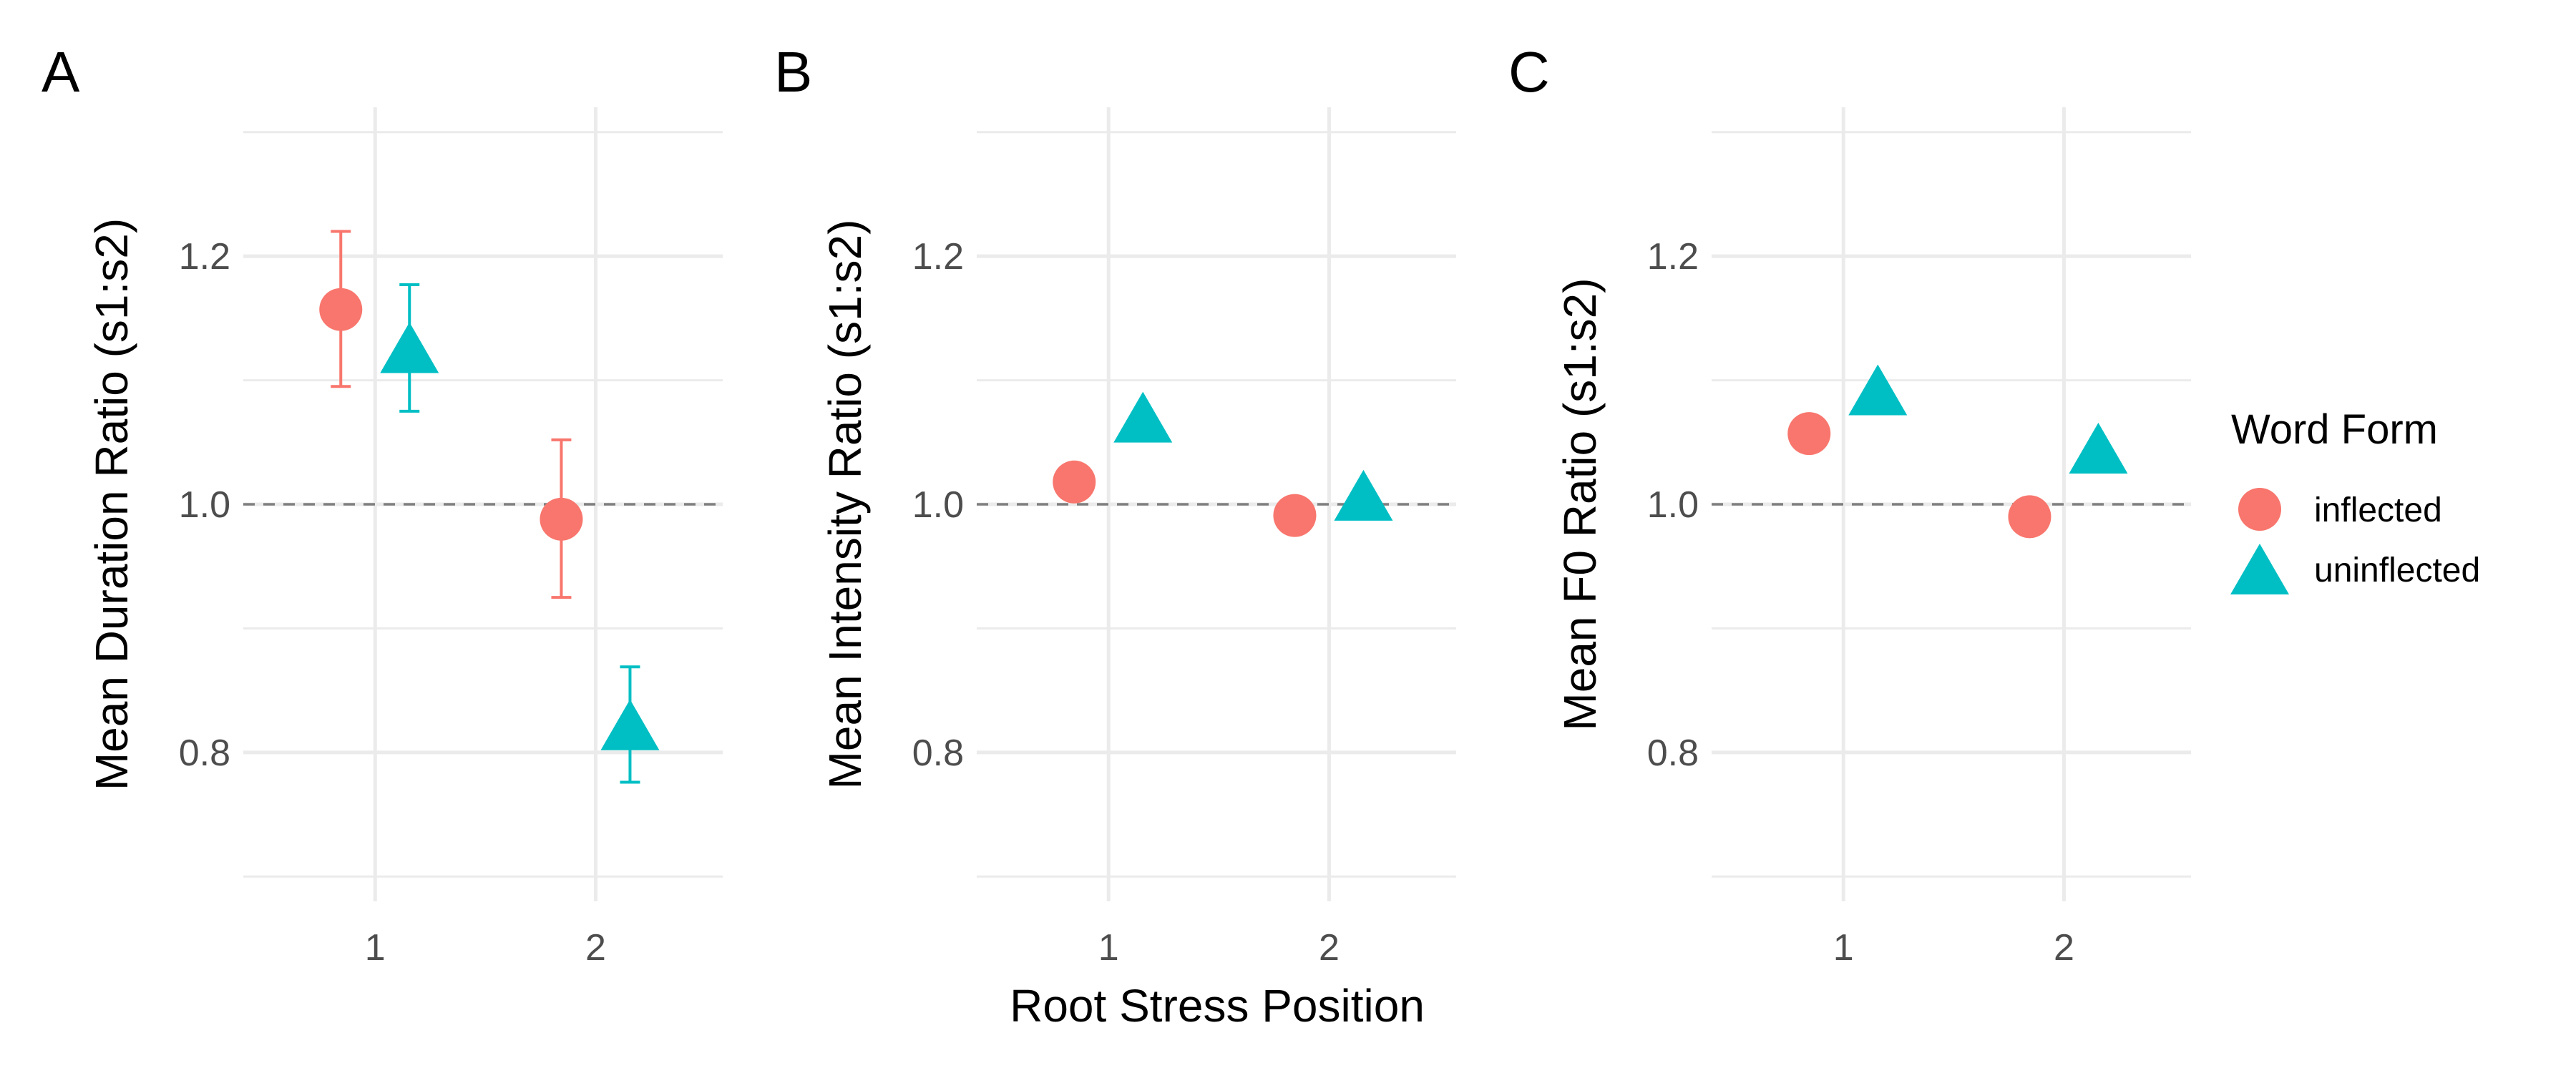  I want to click on legend-title: Word Form, so click(2334, 429).